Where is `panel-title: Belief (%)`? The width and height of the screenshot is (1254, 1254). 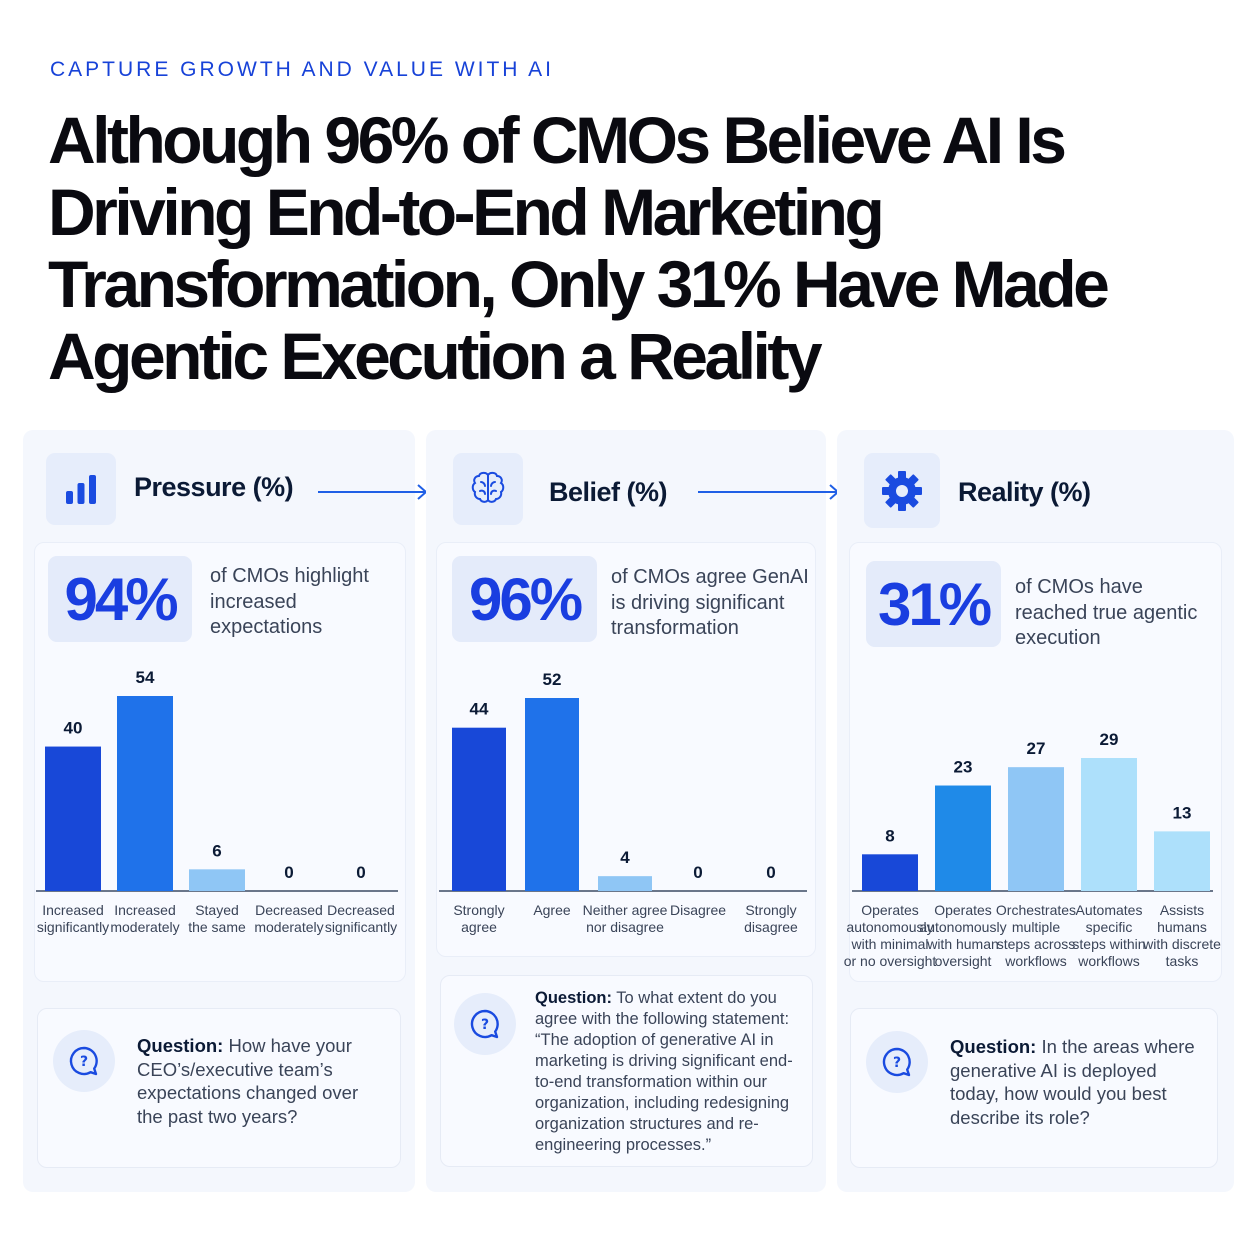
panel-title: Belief (%) is located at coordinates (608, 492).